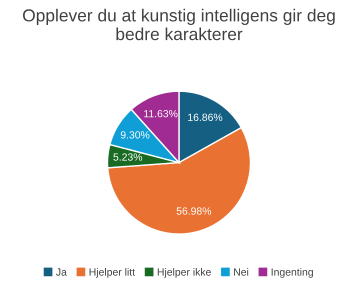 The height and width of the screenshot is (293, 358). I want to click on data-label: 16.86%, so click(205, 117).